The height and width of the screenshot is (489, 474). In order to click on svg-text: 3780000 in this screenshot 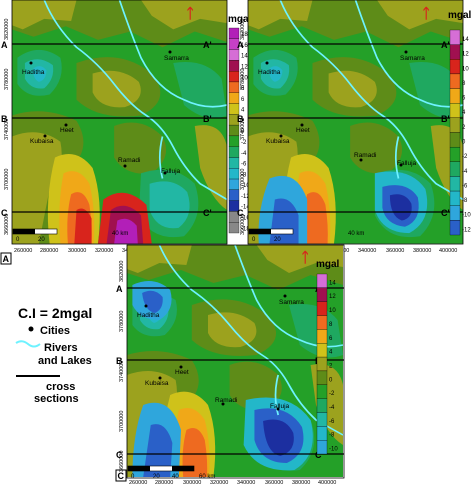, I will do `click(122, 321)`.